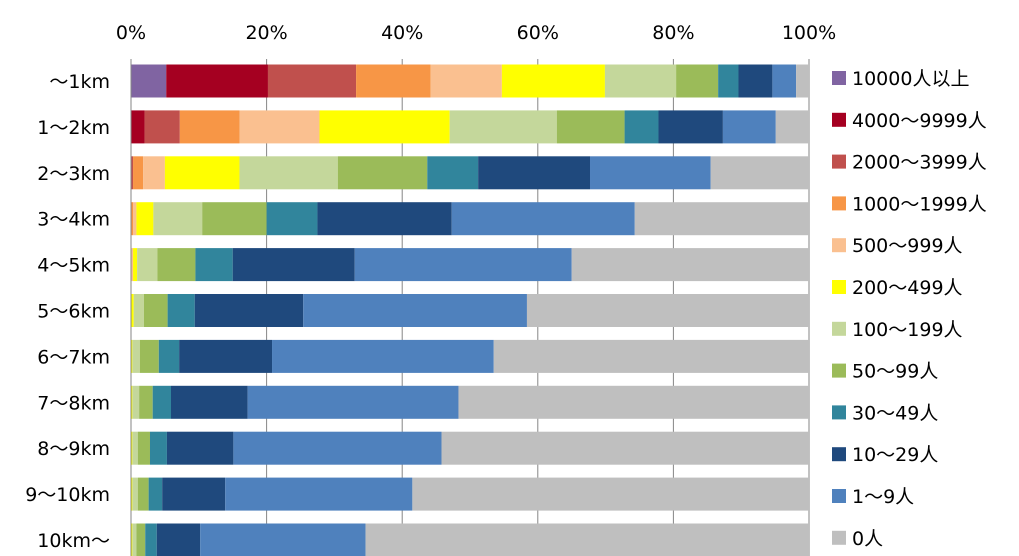 The width and height of the screenshot is (1019, 556). Describe the element at coordinates (673, 33) in the screenshot. I see `x-tick-label: 80%` at that location.